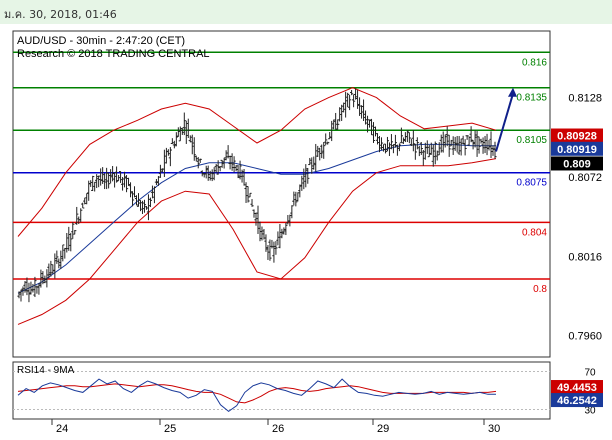 The width and height of the screenshot is (612, 440). I want to click on chart-subtitle: Research © 2018 TRADING CENTRAL, so click(113, 54).